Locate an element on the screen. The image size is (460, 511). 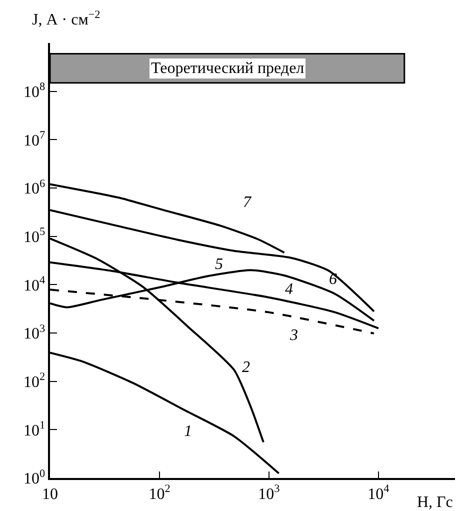
x-axis-title: H, Гс is located at coordinates (435, 502).